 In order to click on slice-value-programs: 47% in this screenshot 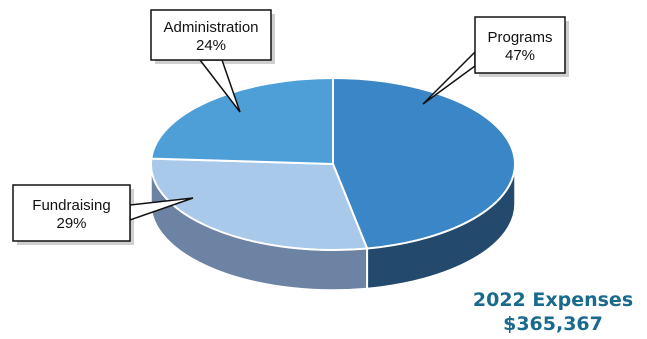, I will do `click(520, 55)`.